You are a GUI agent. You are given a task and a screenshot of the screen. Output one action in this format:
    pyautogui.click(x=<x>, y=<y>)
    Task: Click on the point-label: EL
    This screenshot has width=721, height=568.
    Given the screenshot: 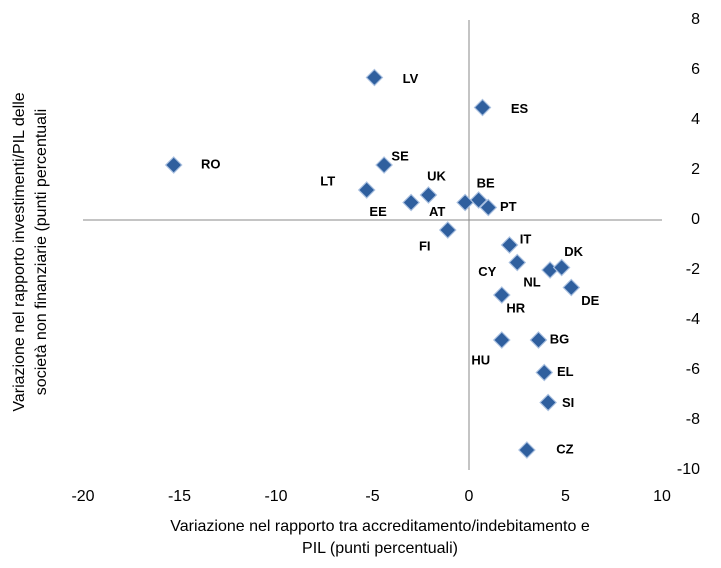 What is the action you would take?
    pyautogui.click(x=565, y=371)
    